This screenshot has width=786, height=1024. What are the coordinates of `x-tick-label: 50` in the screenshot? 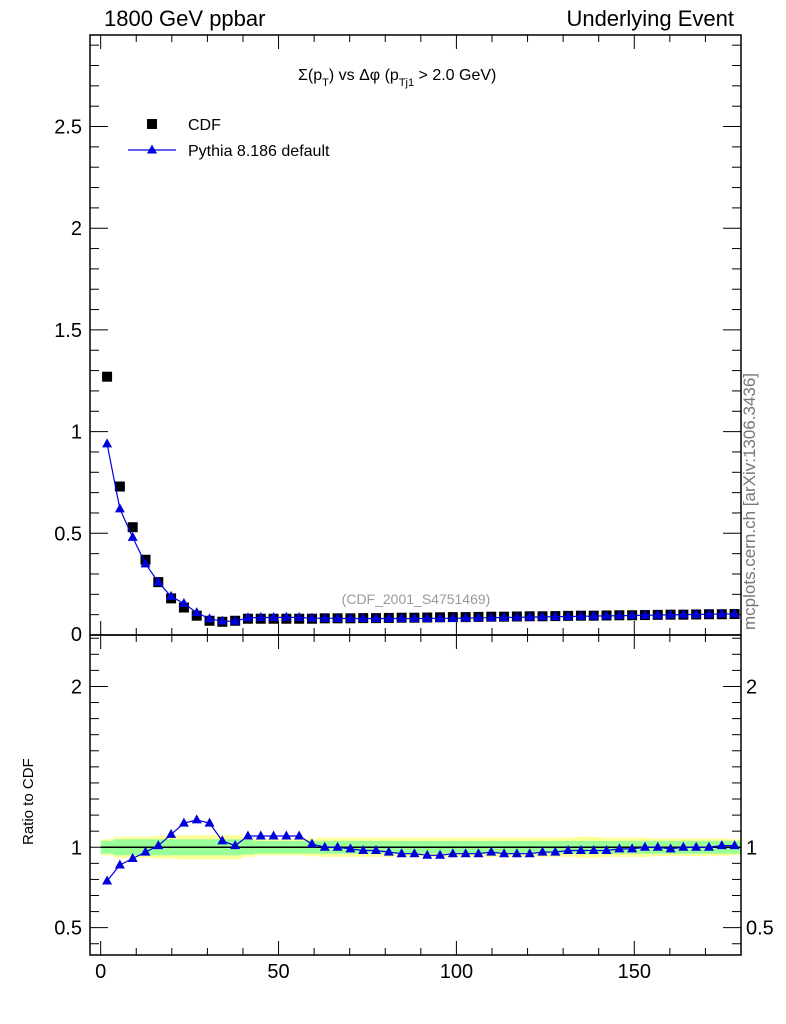 It's located at (278, 972).